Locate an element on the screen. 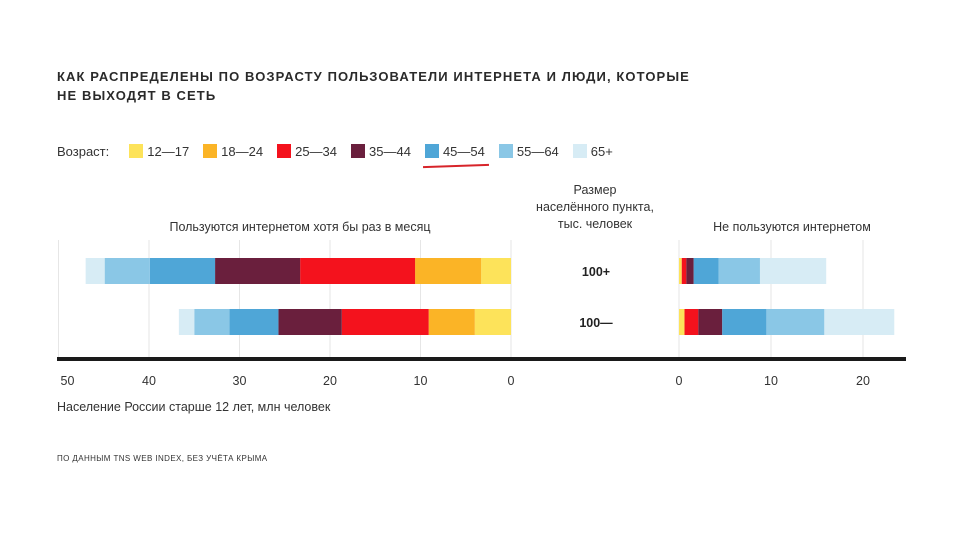 Image resolution: width=960 pixels, height=540 pixels. legend-item: 18—24 is located at coordinates (233, 151).